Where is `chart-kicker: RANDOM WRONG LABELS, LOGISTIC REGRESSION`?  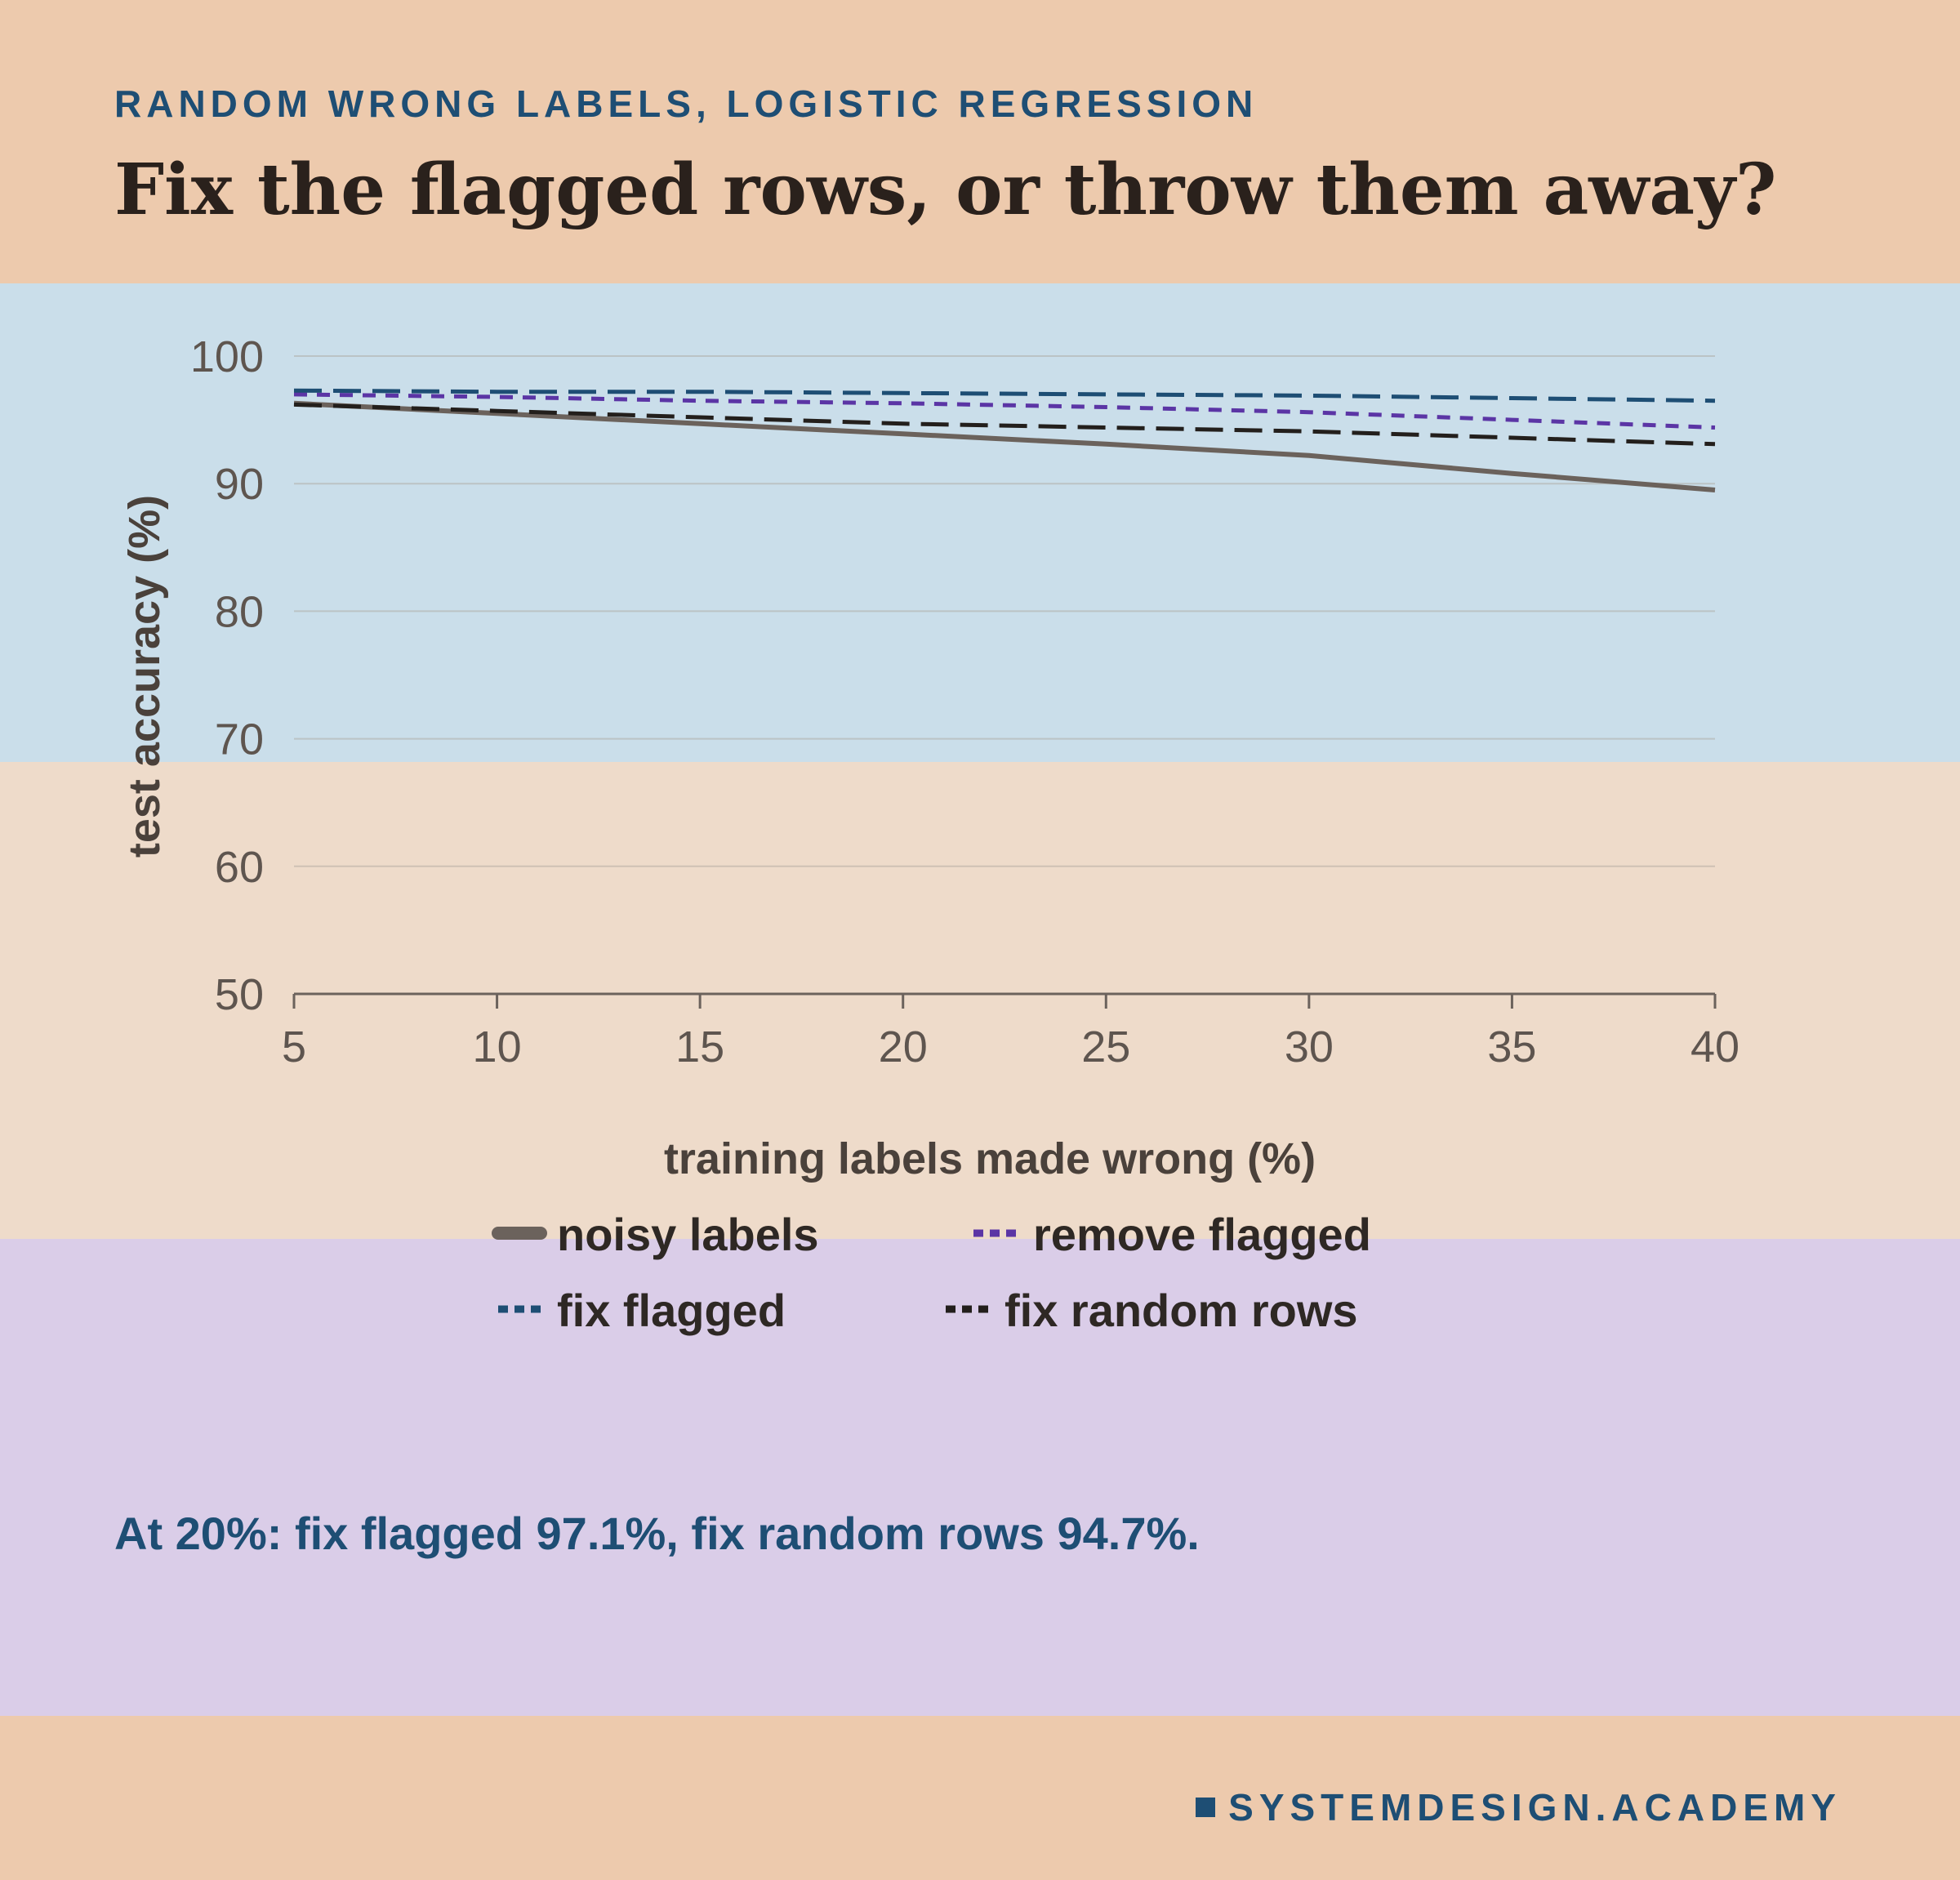
chart-kicker: RANDOM WRONG LABELS, LOGISTIC REGRESSION is located at coordinates (686, 103).